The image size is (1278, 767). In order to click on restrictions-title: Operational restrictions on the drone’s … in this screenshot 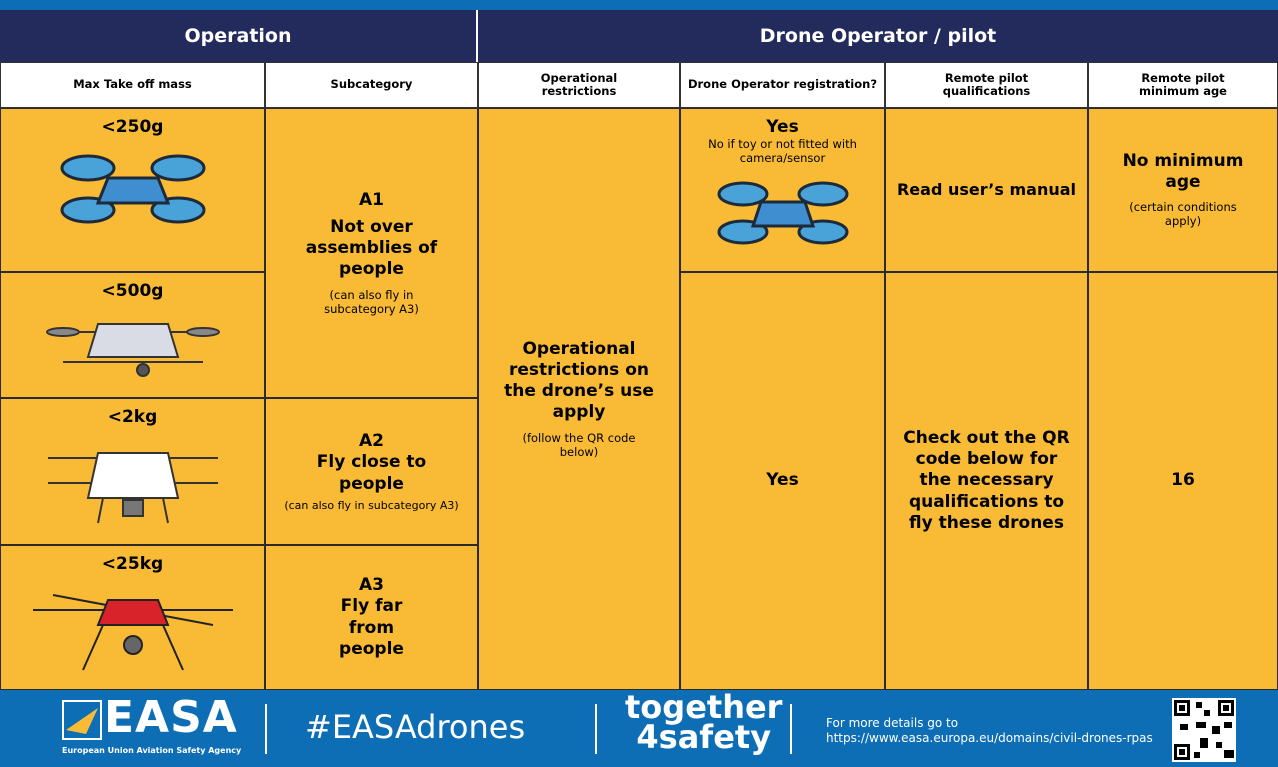, I will do `click(579, 380)`.